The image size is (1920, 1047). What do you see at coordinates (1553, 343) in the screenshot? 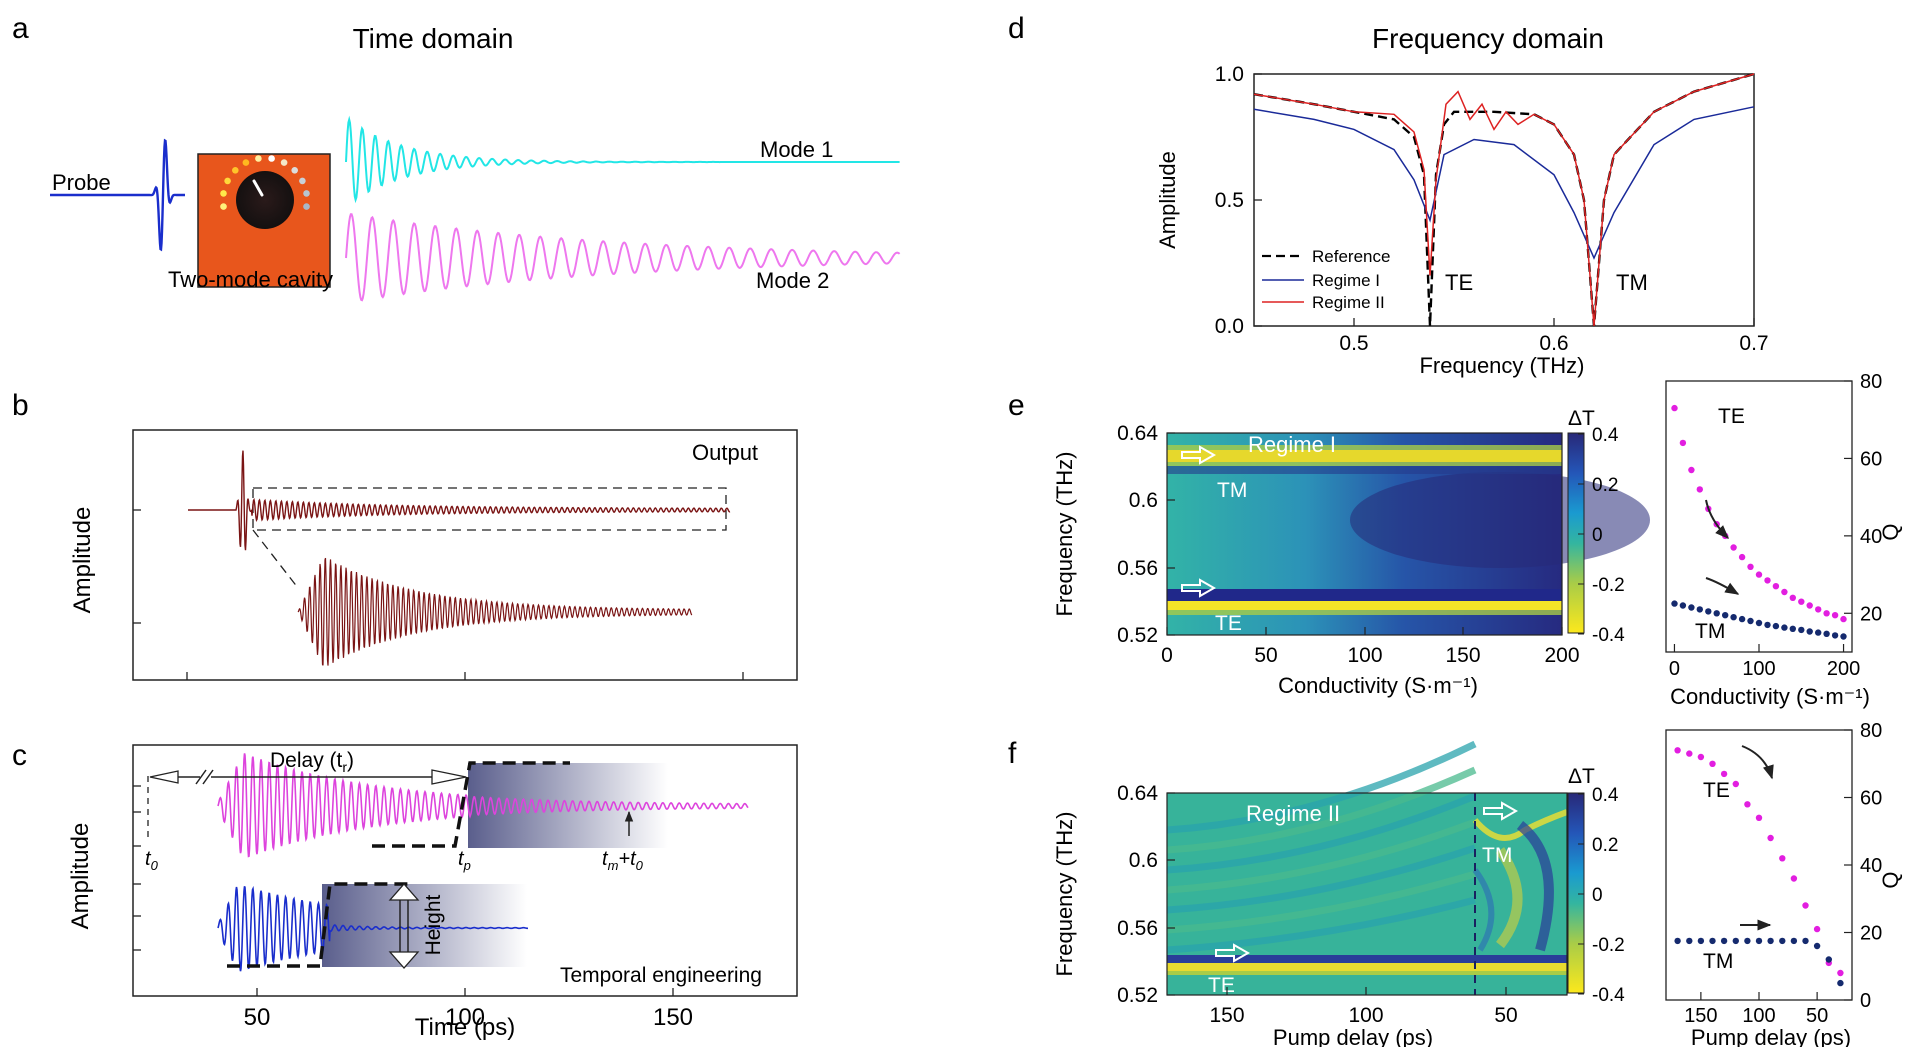
I see `panel-d-xtick: 0.6` at bounding box center [1553, 343].